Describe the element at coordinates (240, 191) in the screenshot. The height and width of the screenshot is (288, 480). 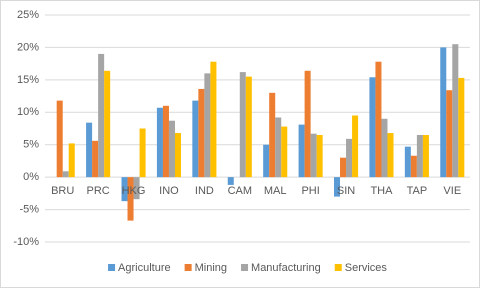
I see `x-tick-label: CAM` at that location.